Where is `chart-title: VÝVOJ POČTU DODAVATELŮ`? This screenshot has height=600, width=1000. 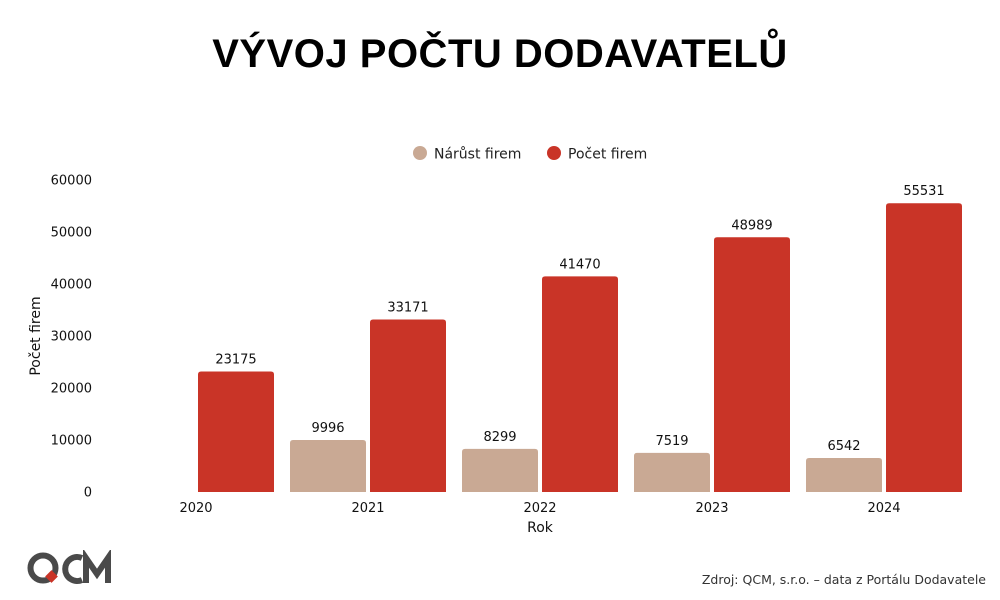 chart-title: VÝVOJ POČTU DODAVATELŮ is located at coordinates (500, 54).